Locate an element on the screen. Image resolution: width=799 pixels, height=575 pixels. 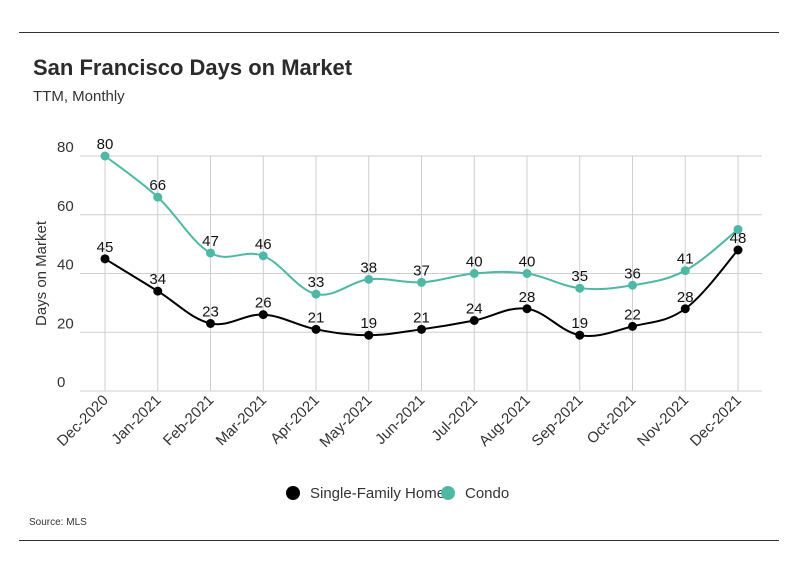
y-tick-label: 0 is located at coordinates (61, 382).